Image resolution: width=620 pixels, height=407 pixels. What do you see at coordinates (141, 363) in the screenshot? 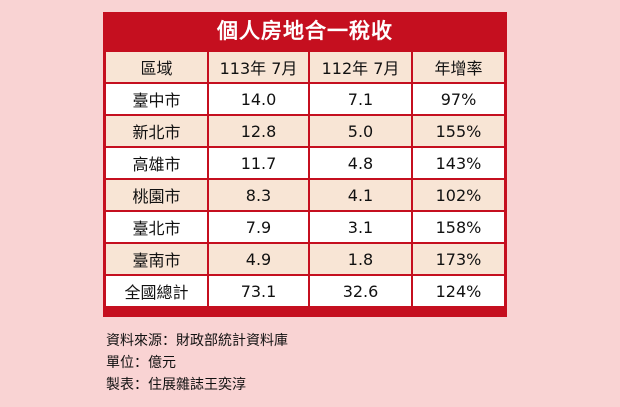
I see `unit-note: 單位：億元` at bounding box center [141, 363].